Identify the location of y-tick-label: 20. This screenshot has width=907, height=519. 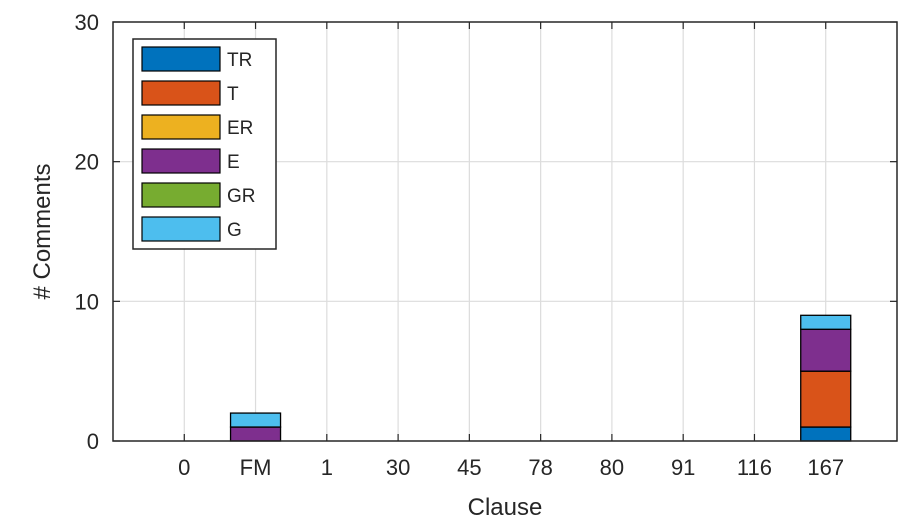
(87, 162).